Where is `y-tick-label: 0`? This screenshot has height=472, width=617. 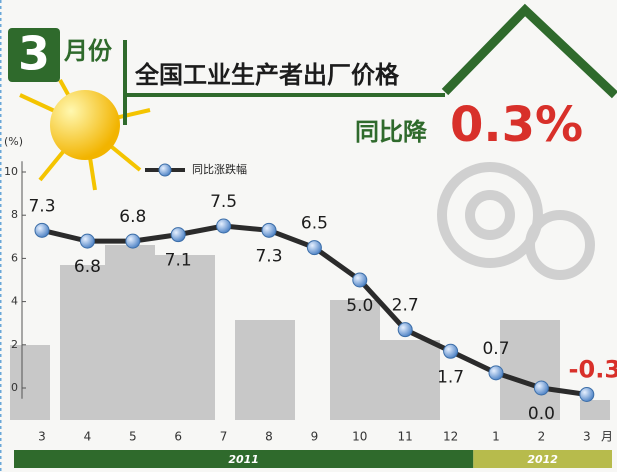 y-tick-label: 0 is located at coordinates (14, 387).